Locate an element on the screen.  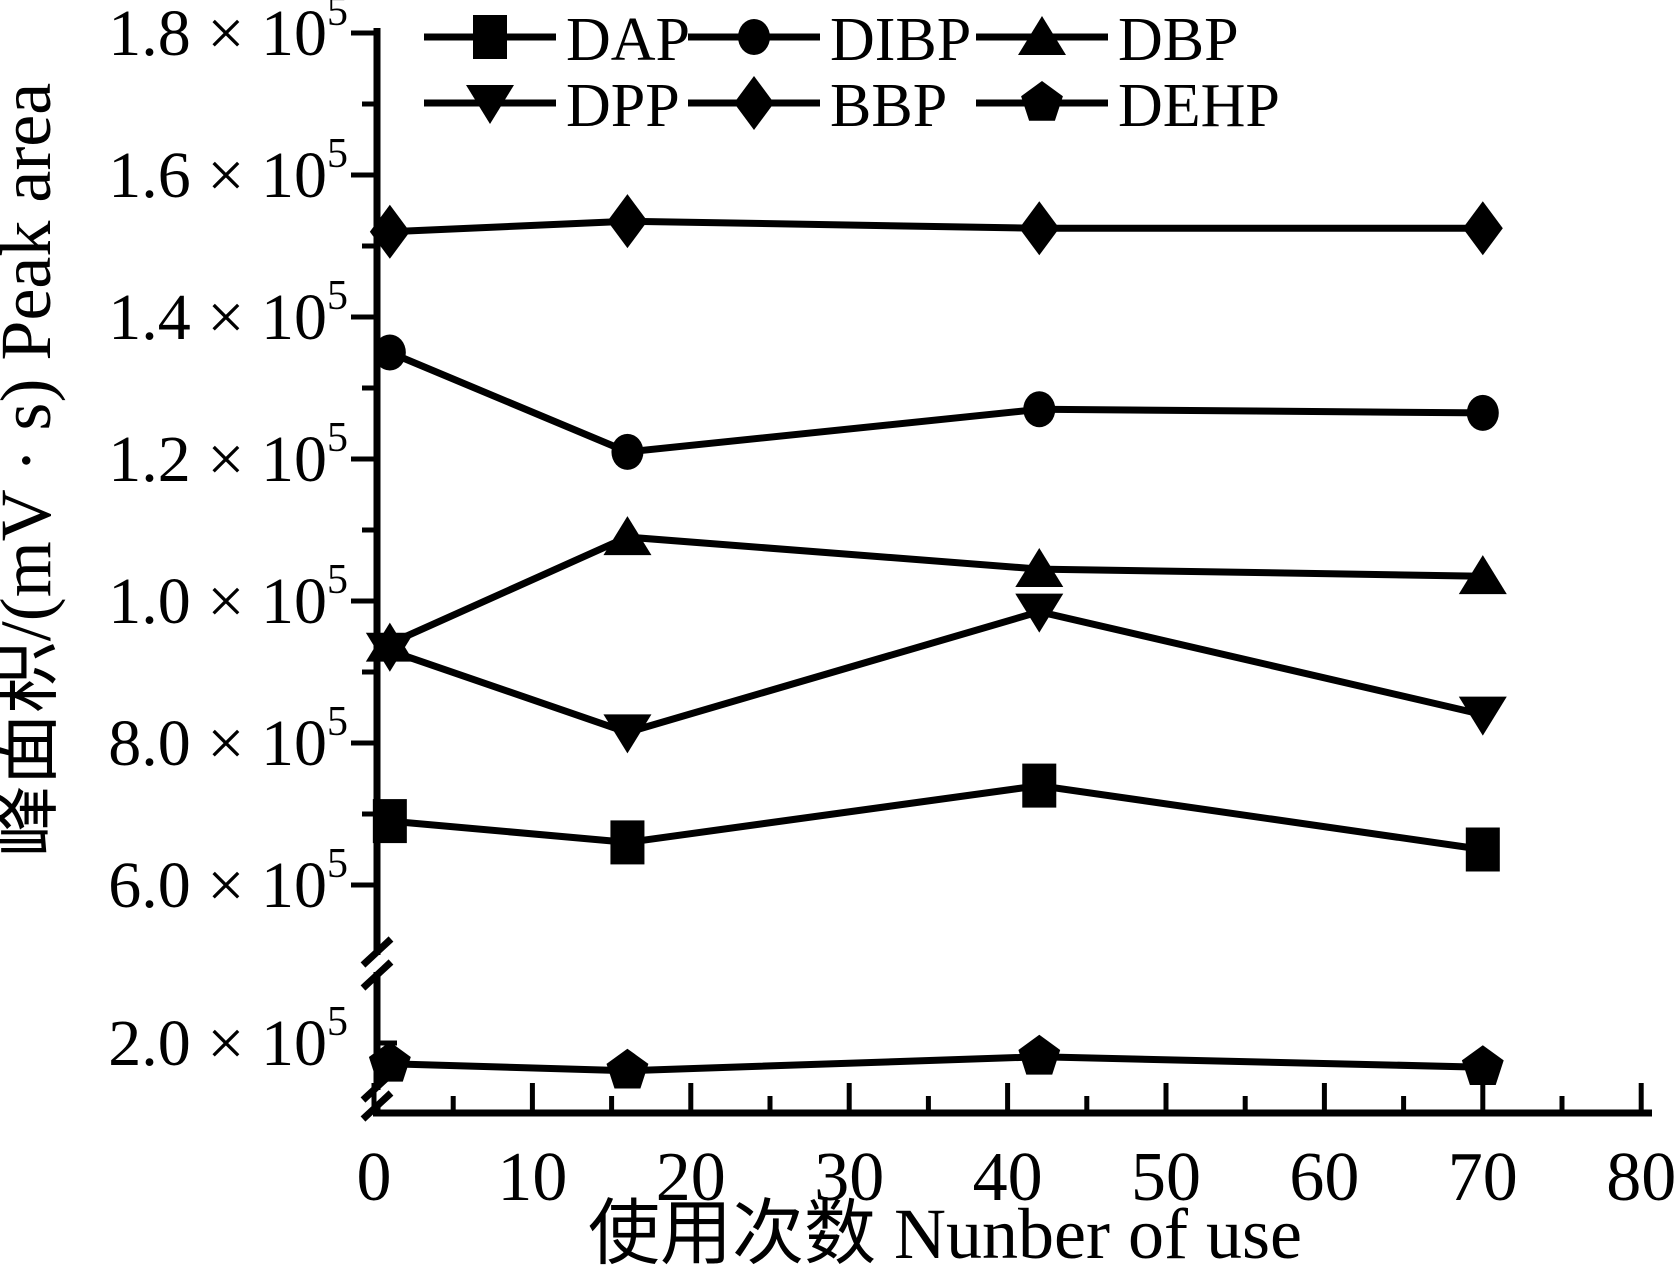
legend-label-DEHP: DEHP is located at coordinates (1199, 106).